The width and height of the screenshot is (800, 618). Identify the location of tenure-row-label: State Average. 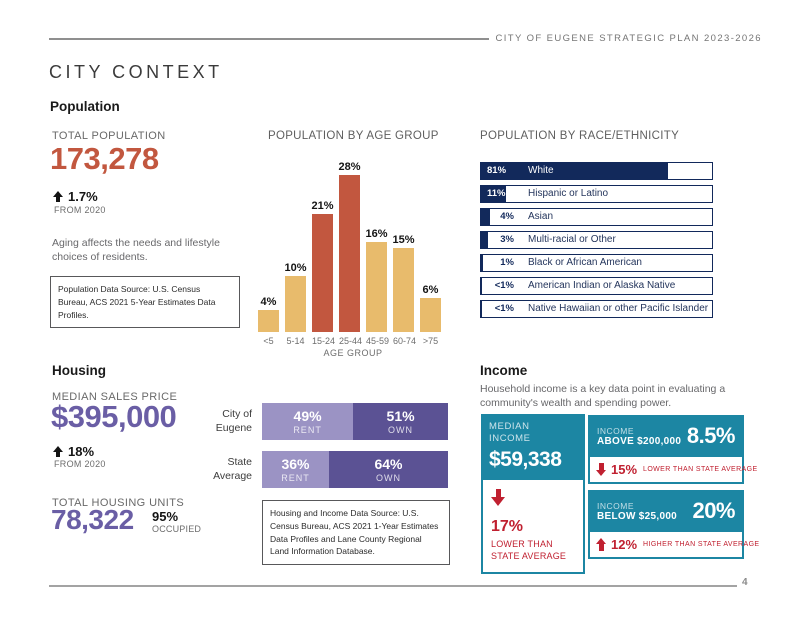
(232, 468).